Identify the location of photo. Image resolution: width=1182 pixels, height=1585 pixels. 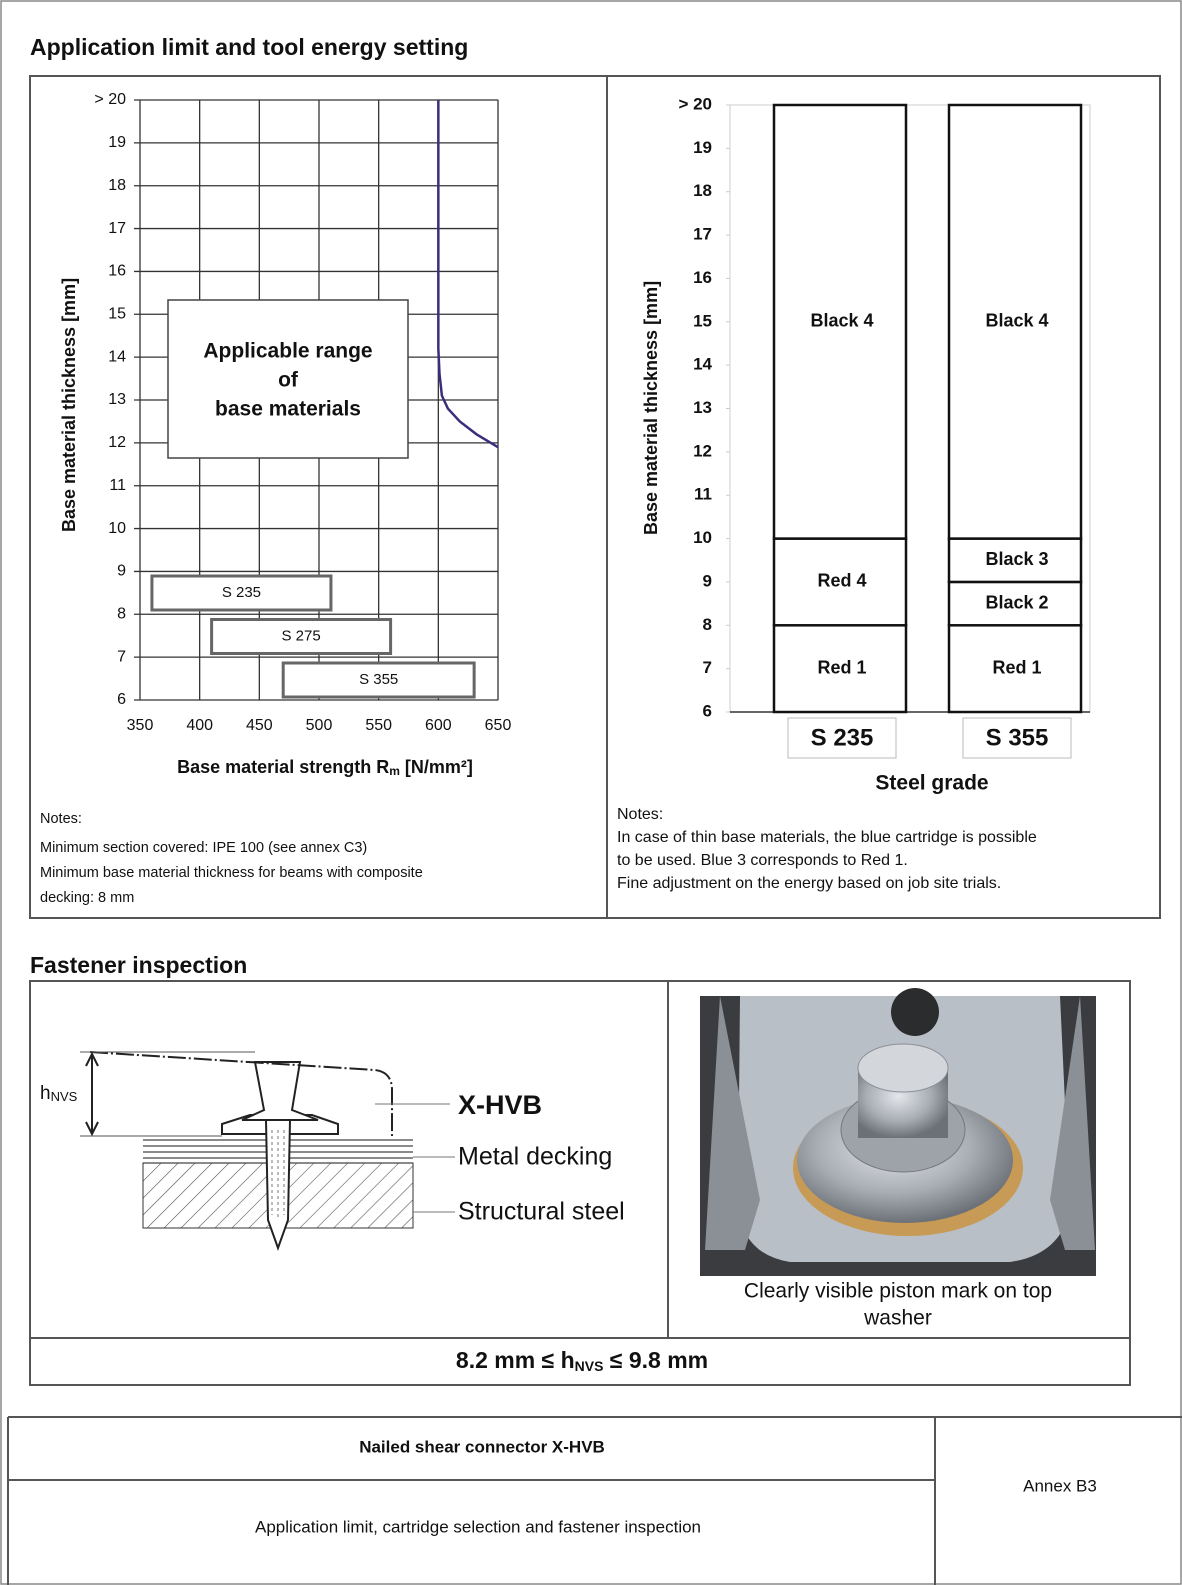
(898, 1132).